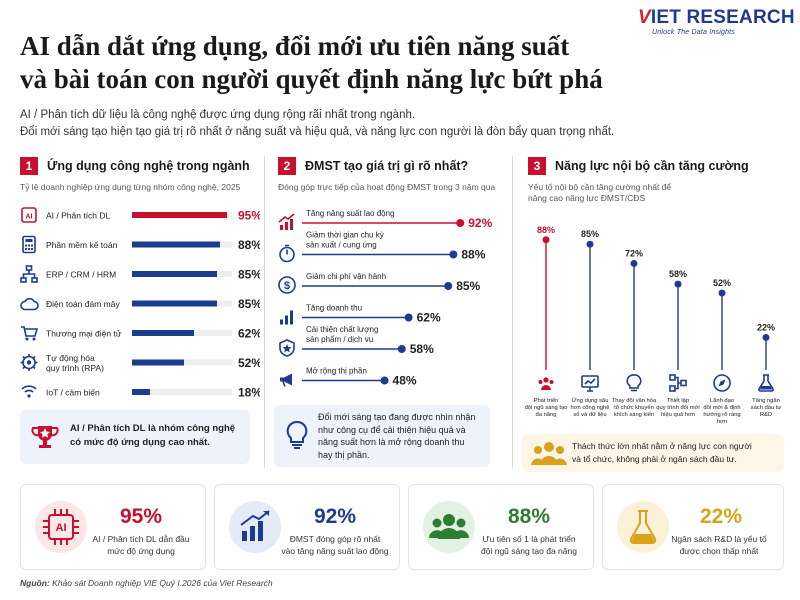 This screenshot has width=800, height=600. Describe the element at coordinates (529, 516) in the screenshot. I see `kpi-value-team: 88%` at that location.